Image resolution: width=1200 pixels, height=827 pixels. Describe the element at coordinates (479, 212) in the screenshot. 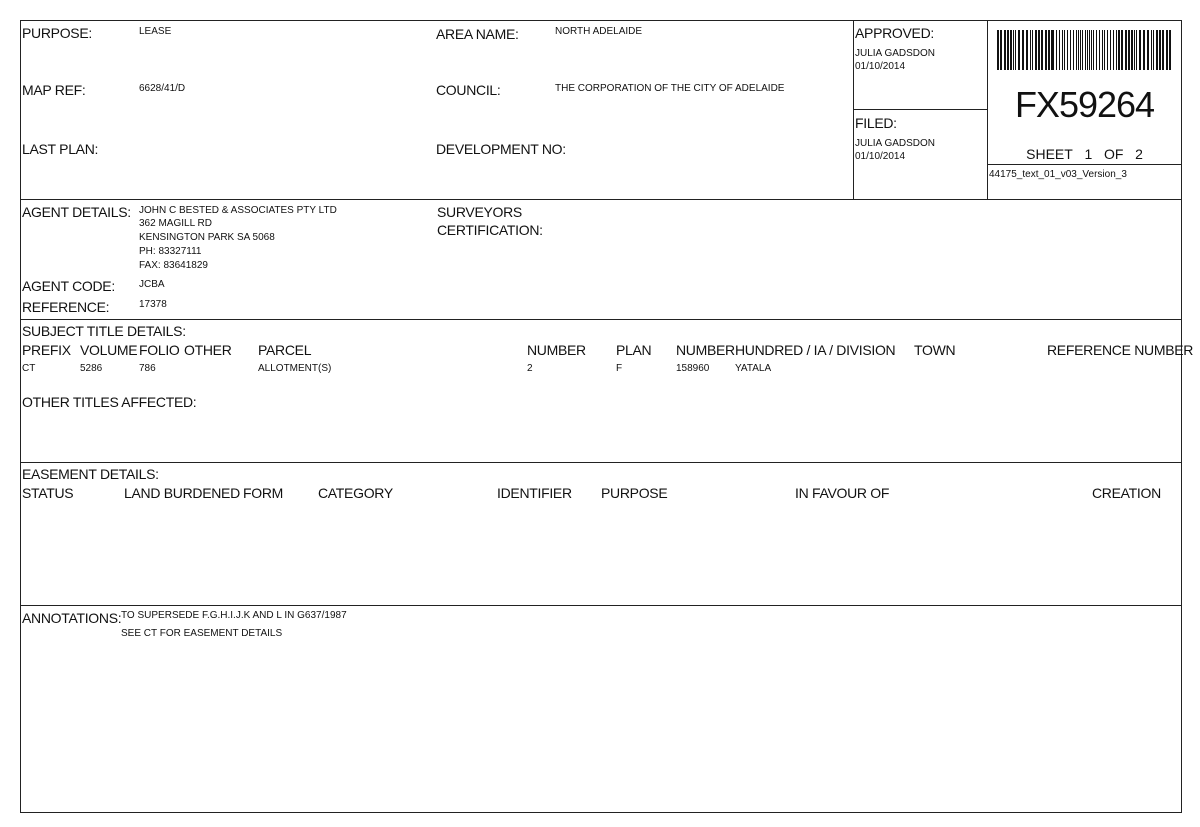

I see `surveyors-label: SURVEYORS` at that location.